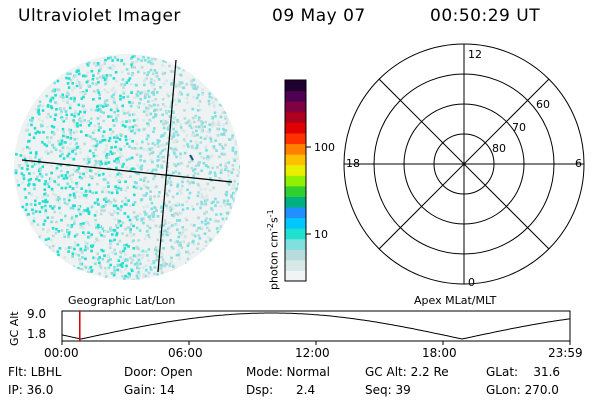 Image resolution: width=600 pixels, height=400 pixels. Describe the element at coordinates (274, 260) in the screenshot. I see `unit-text: photon cm` at that location.